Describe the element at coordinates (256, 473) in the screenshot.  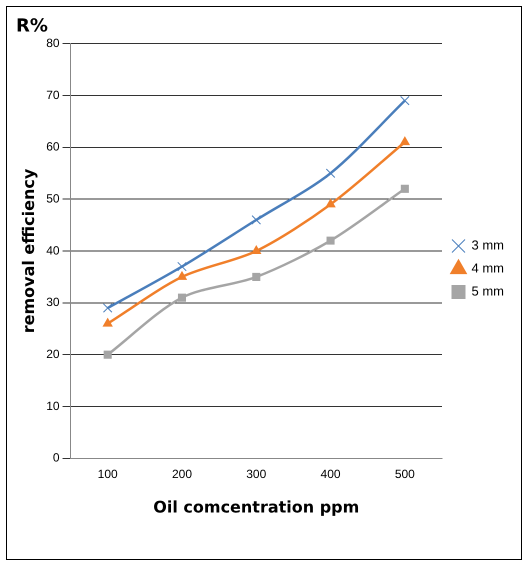
I see `x-tick-label: 300` at that location.